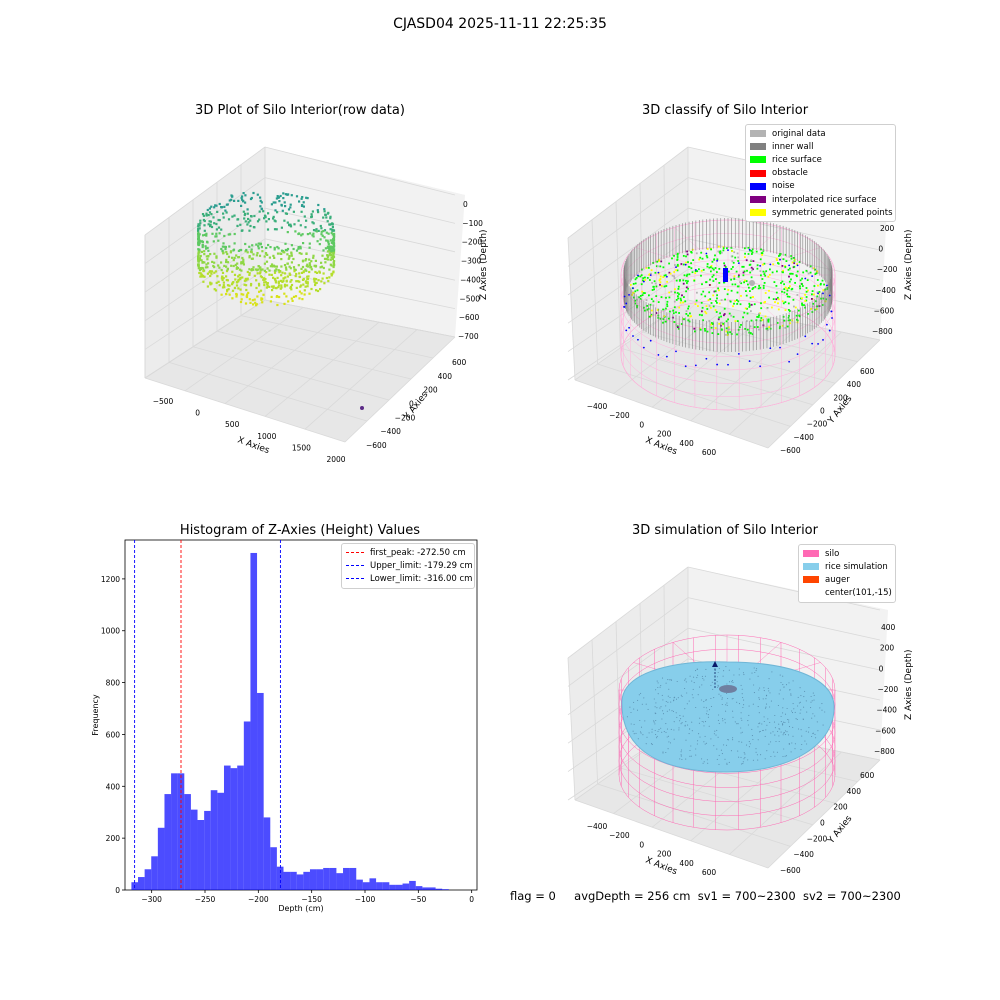 The height and width of the screenshot is (1000, 1000). What do you see at coordinates (258, 899) in the screenshot?
I see `histogram-xtick: −200` at bounding box center [258, 899].